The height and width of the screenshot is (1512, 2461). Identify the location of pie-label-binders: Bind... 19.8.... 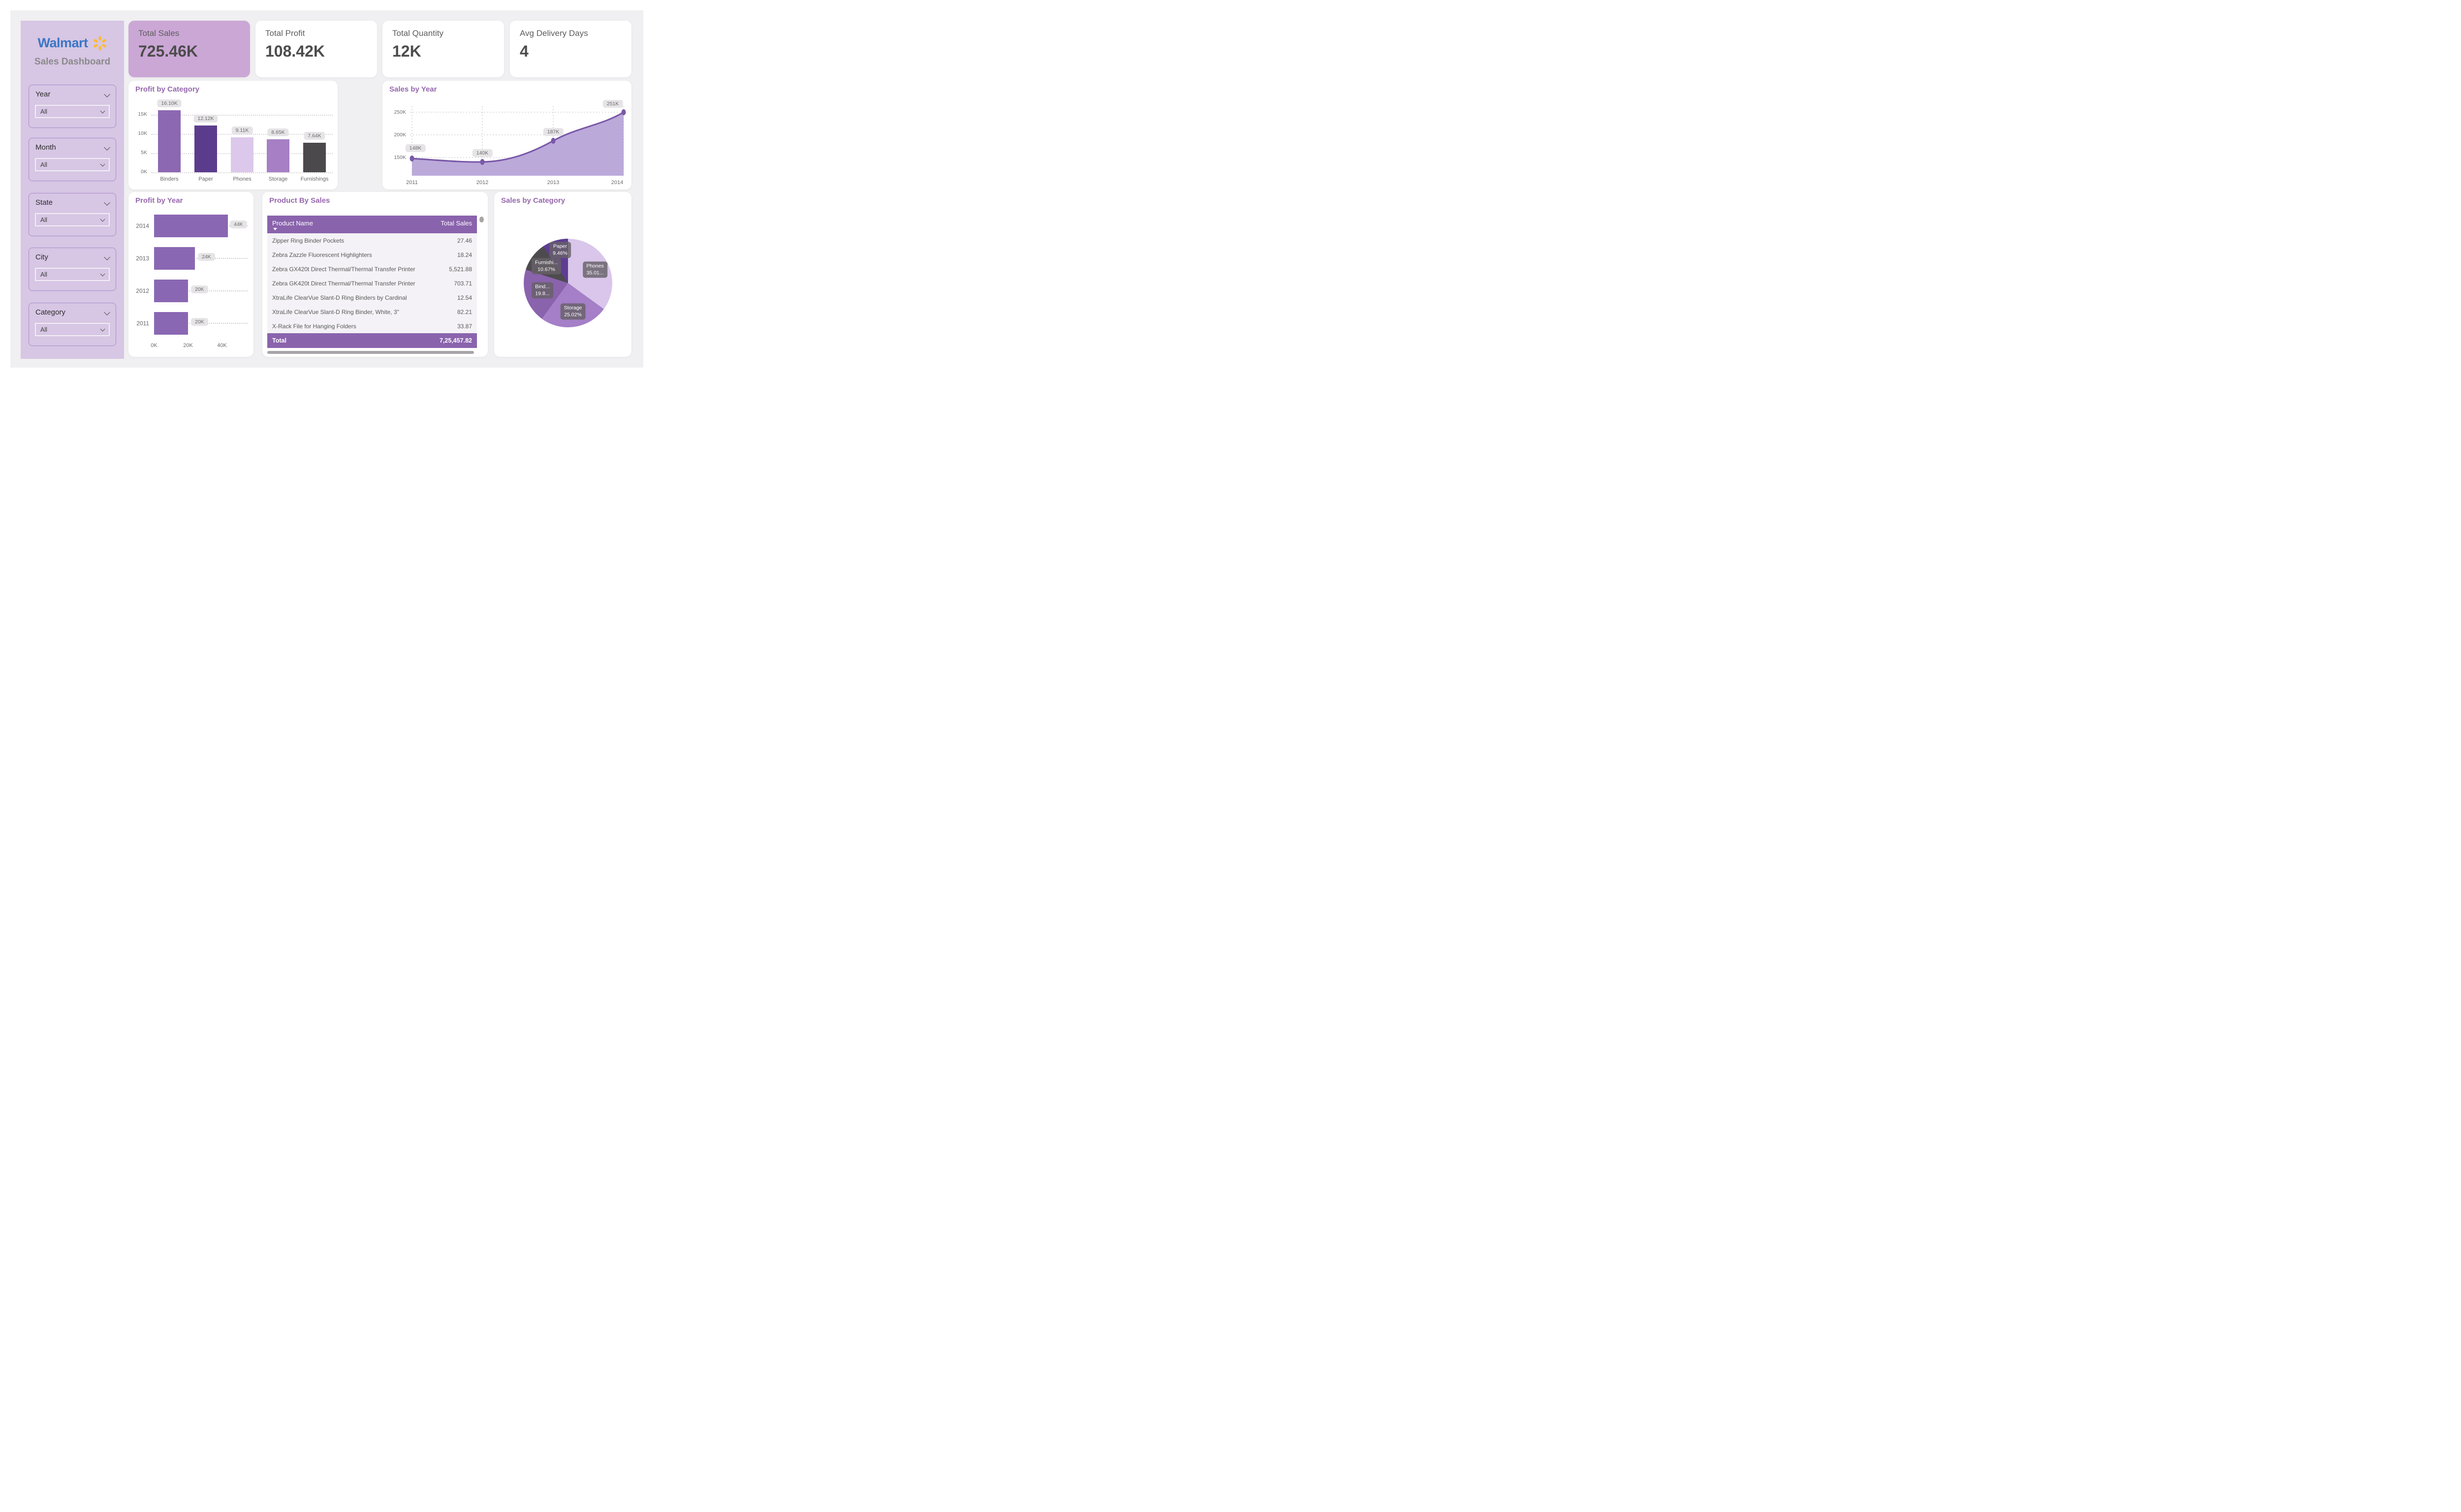
(542, 290).